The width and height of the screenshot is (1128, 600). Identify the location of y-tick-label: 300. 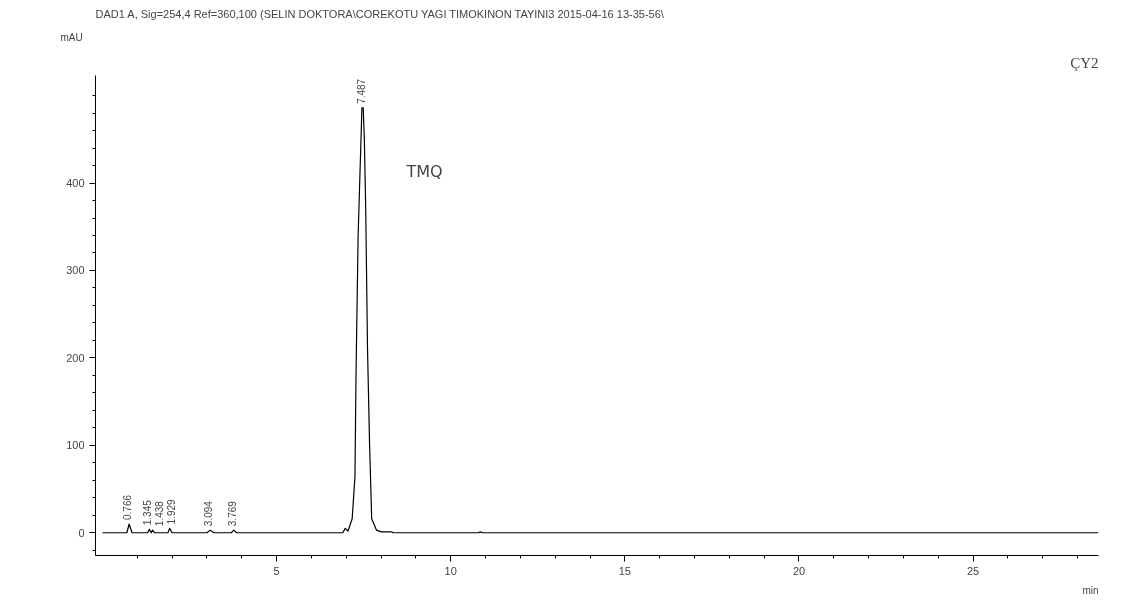
(75, 270).